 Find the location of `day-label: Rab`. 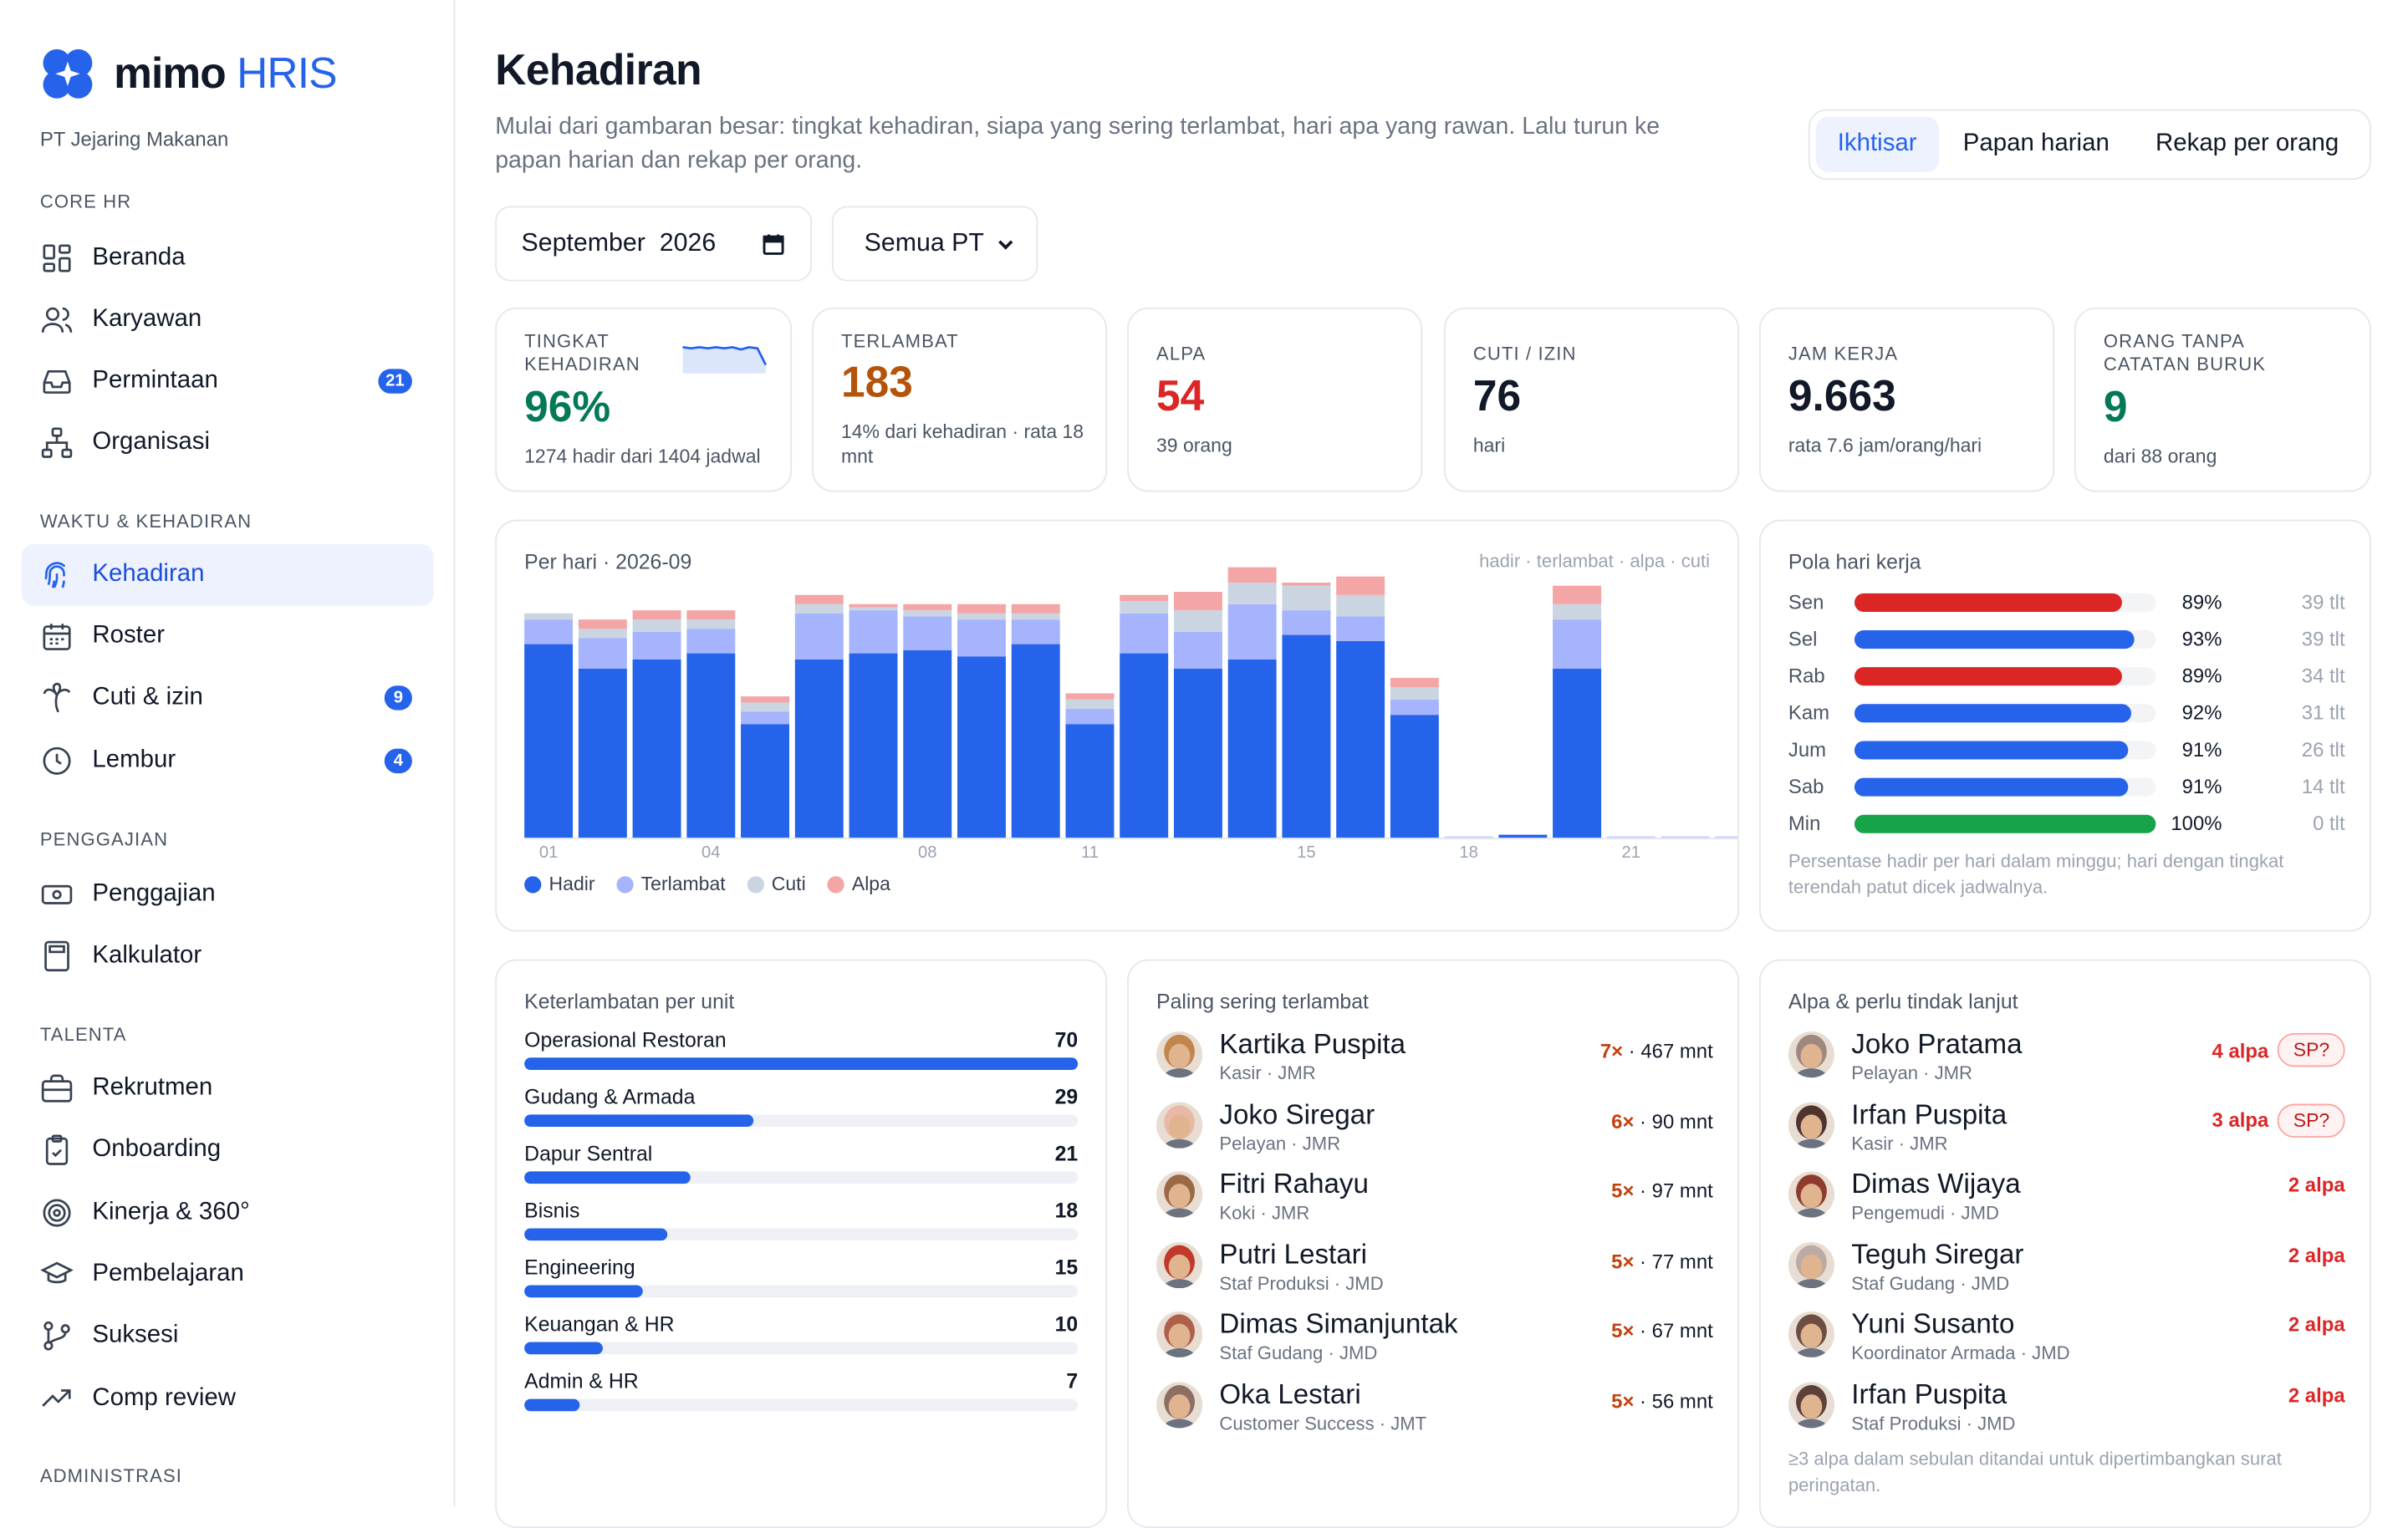

day-label: Rab is located at coordinates (1807, 676).